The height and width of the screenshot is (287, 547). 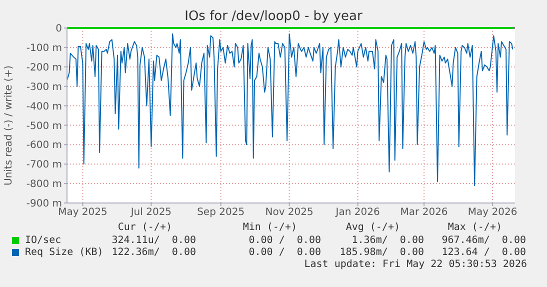 What do you see at coordinates (373, 227) in the screenshot?
I see `text: Avg (-/+)` at bounding box center [373, 227].